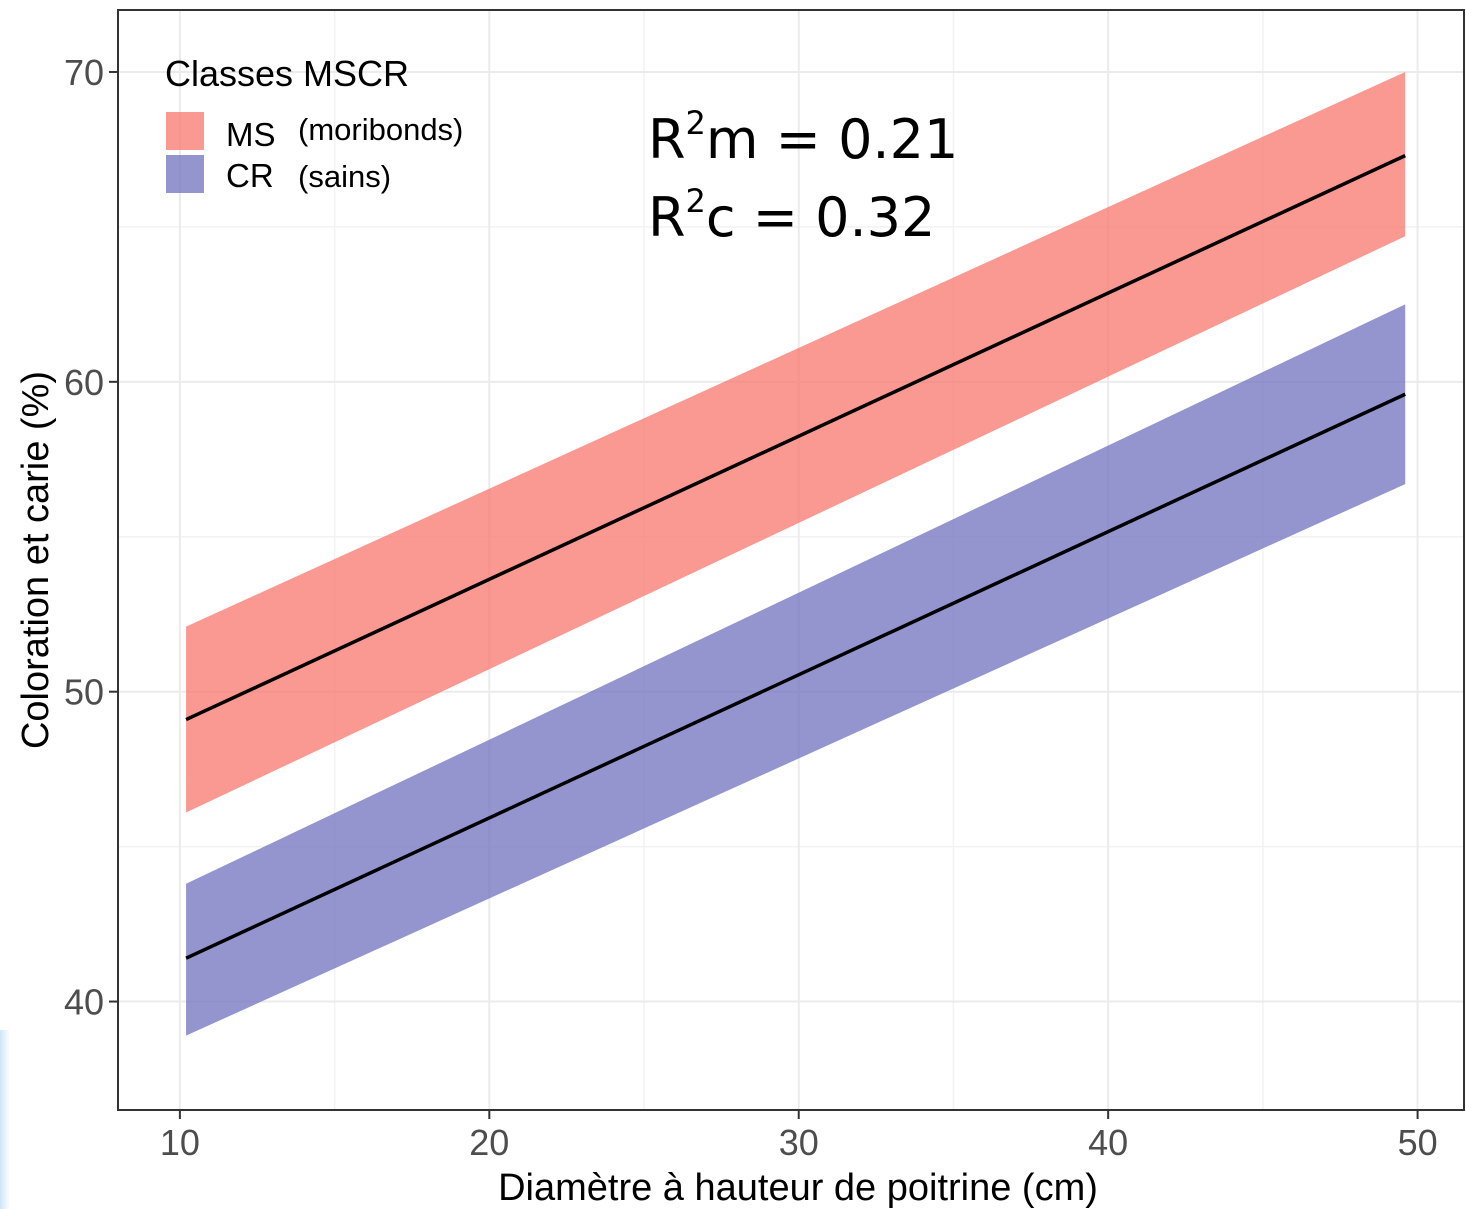 This screenshot has width=1466, height=1209. I want to click on edge-accent, so click(5, 1119).